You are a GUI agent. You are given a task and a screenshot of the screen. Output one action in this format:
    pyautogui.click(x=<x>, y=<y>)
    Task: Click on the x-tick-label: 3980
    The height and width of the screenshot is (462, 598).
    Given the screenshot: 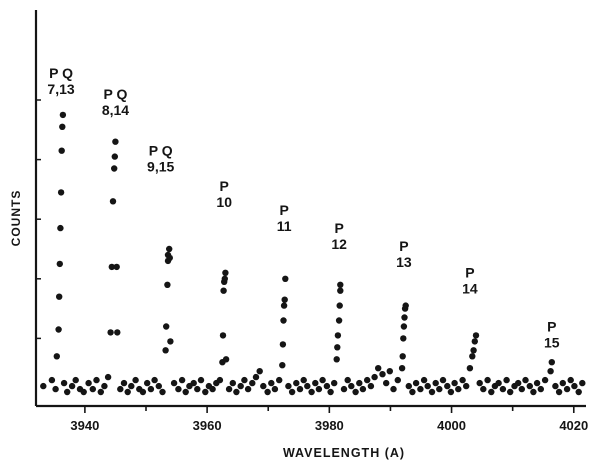 What is the action you would take?
    pyautogui.click(x=329, y=425)
    